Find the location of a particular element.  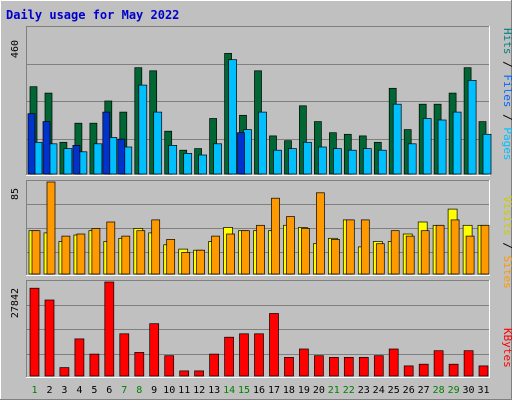

day-label-6: 6 is located at coordinates (109, 390).